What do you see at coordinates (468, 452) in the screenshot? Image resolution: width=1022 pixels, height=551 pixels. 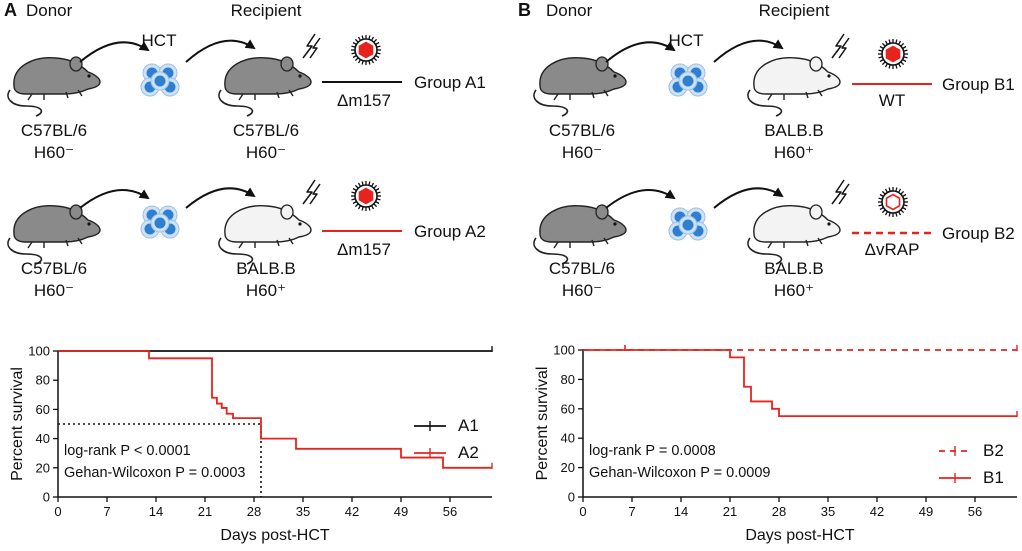 I see `legend-label: A2` at bounding box center [468, 452].